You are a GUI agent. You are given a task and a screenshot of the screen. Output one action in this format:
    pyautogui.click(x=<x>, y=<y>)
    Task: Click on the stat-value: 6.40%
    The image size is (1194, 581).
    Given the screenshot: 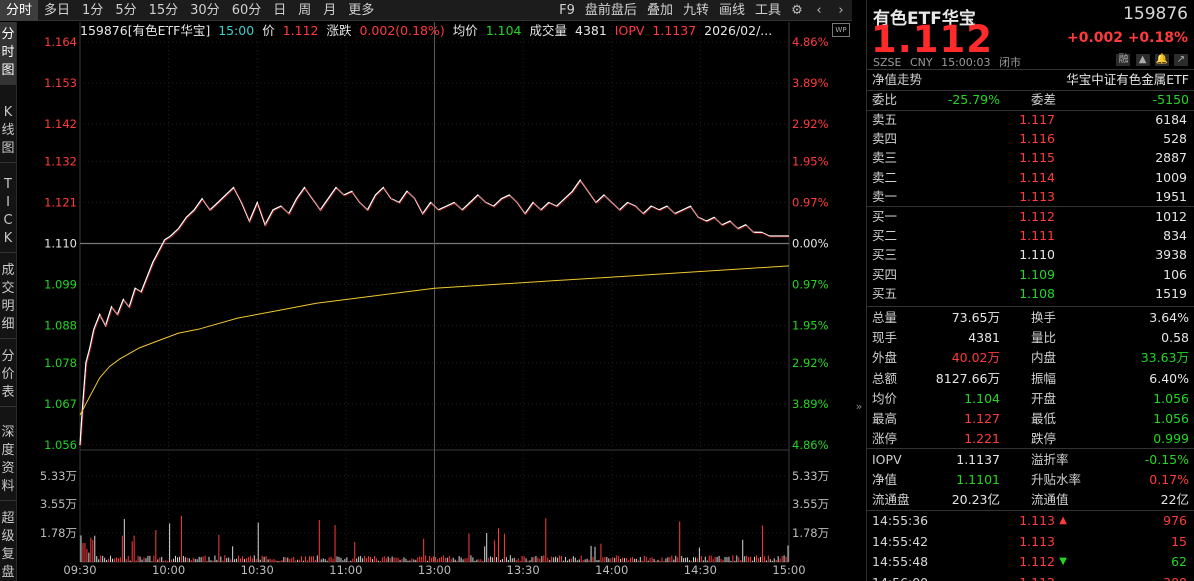 What is the action you would take?
    pyautogui.click(x=1169, y=378)
    